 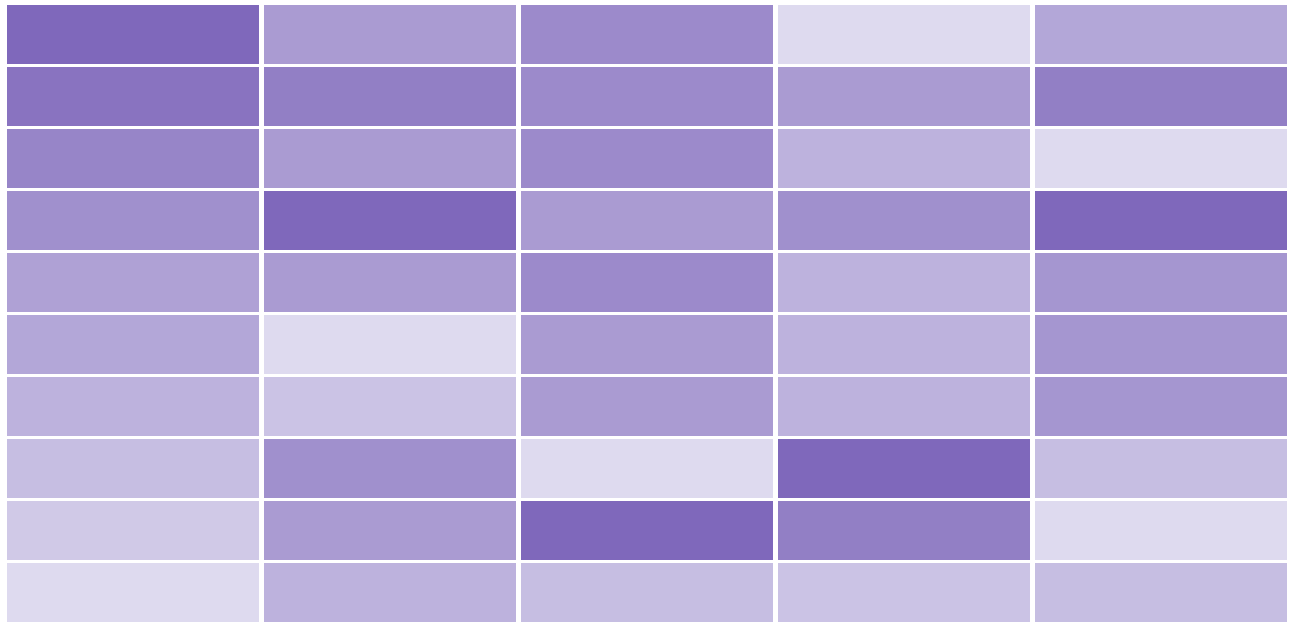 What do you see at coordinates (647, 158) in the screenshot?
I see `heatmap-cell-r3-c3` at bounding box center [647, 158].